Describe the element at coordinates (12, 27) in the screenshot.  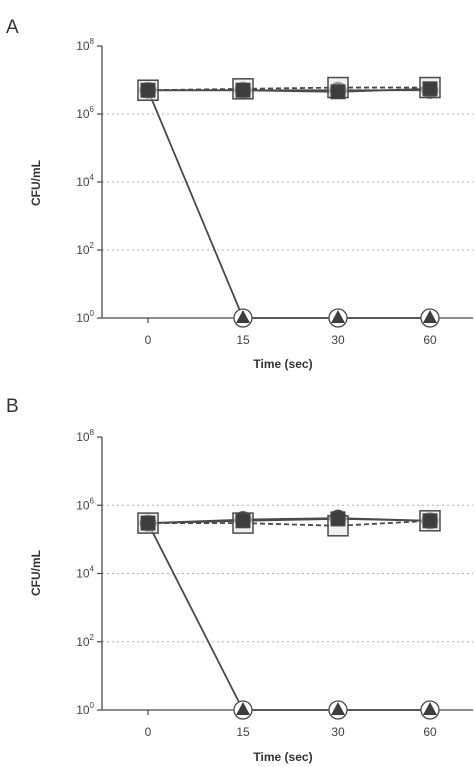
I see `panel-letter-a: A` at that location.